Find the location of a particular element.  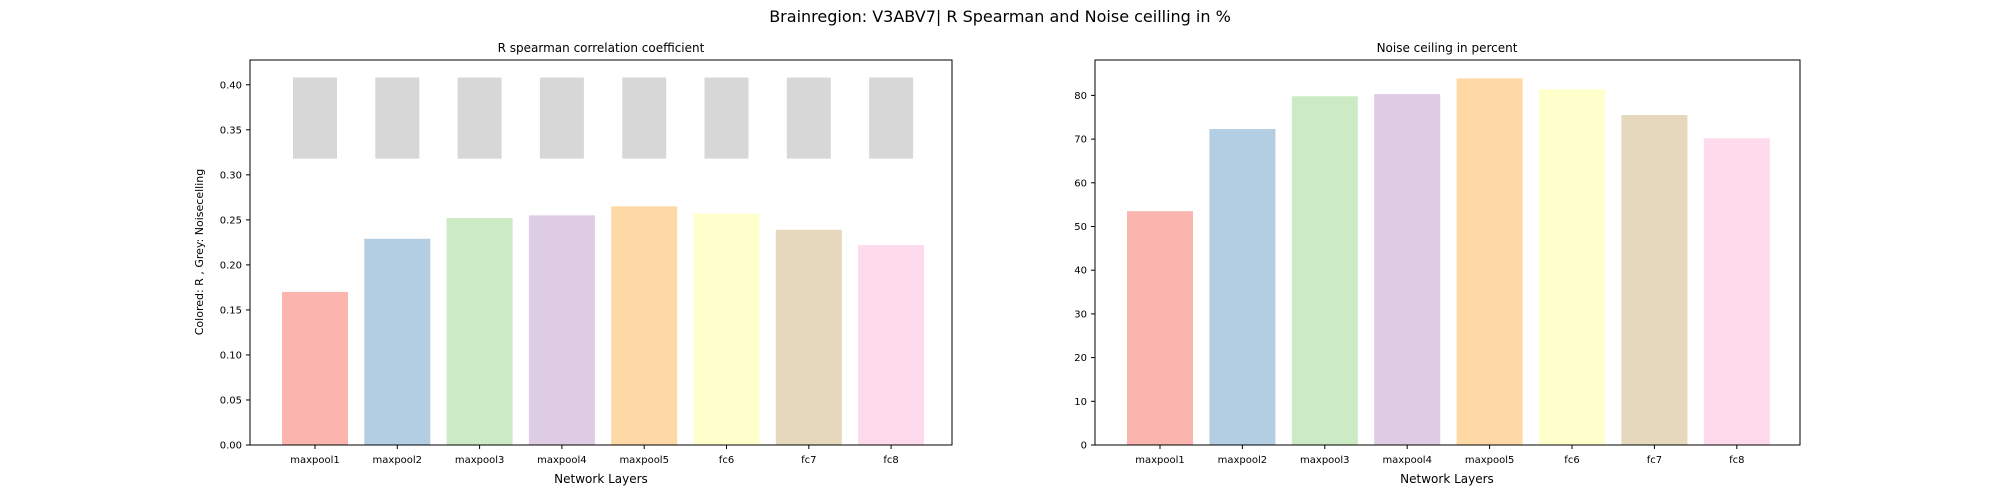

y-tick-label: 70 is located at coordinates (1080, 140).